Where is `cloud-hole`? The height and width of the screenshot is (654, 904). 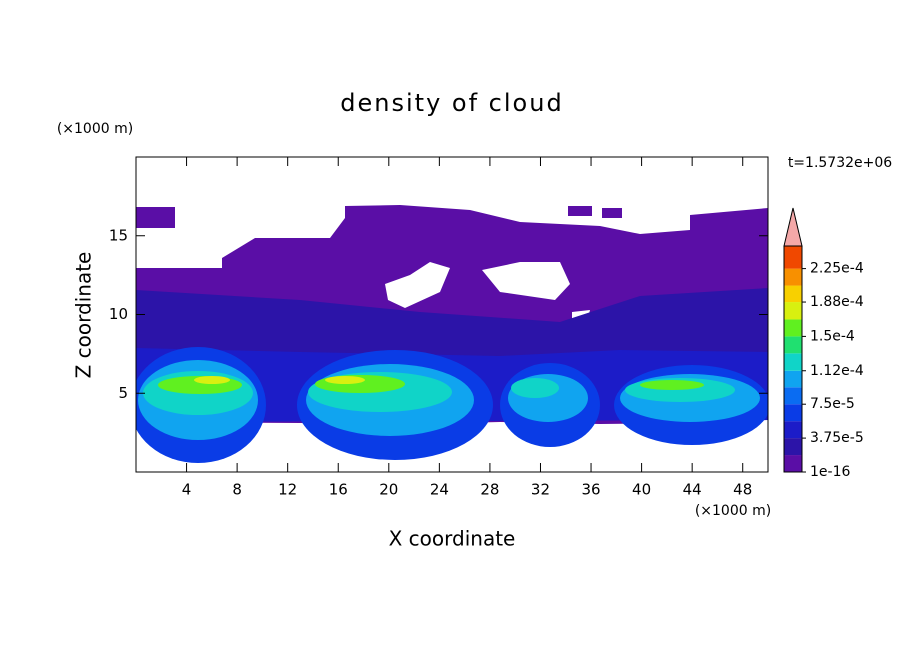
cloud-hole is located at coordinates (487, 294).